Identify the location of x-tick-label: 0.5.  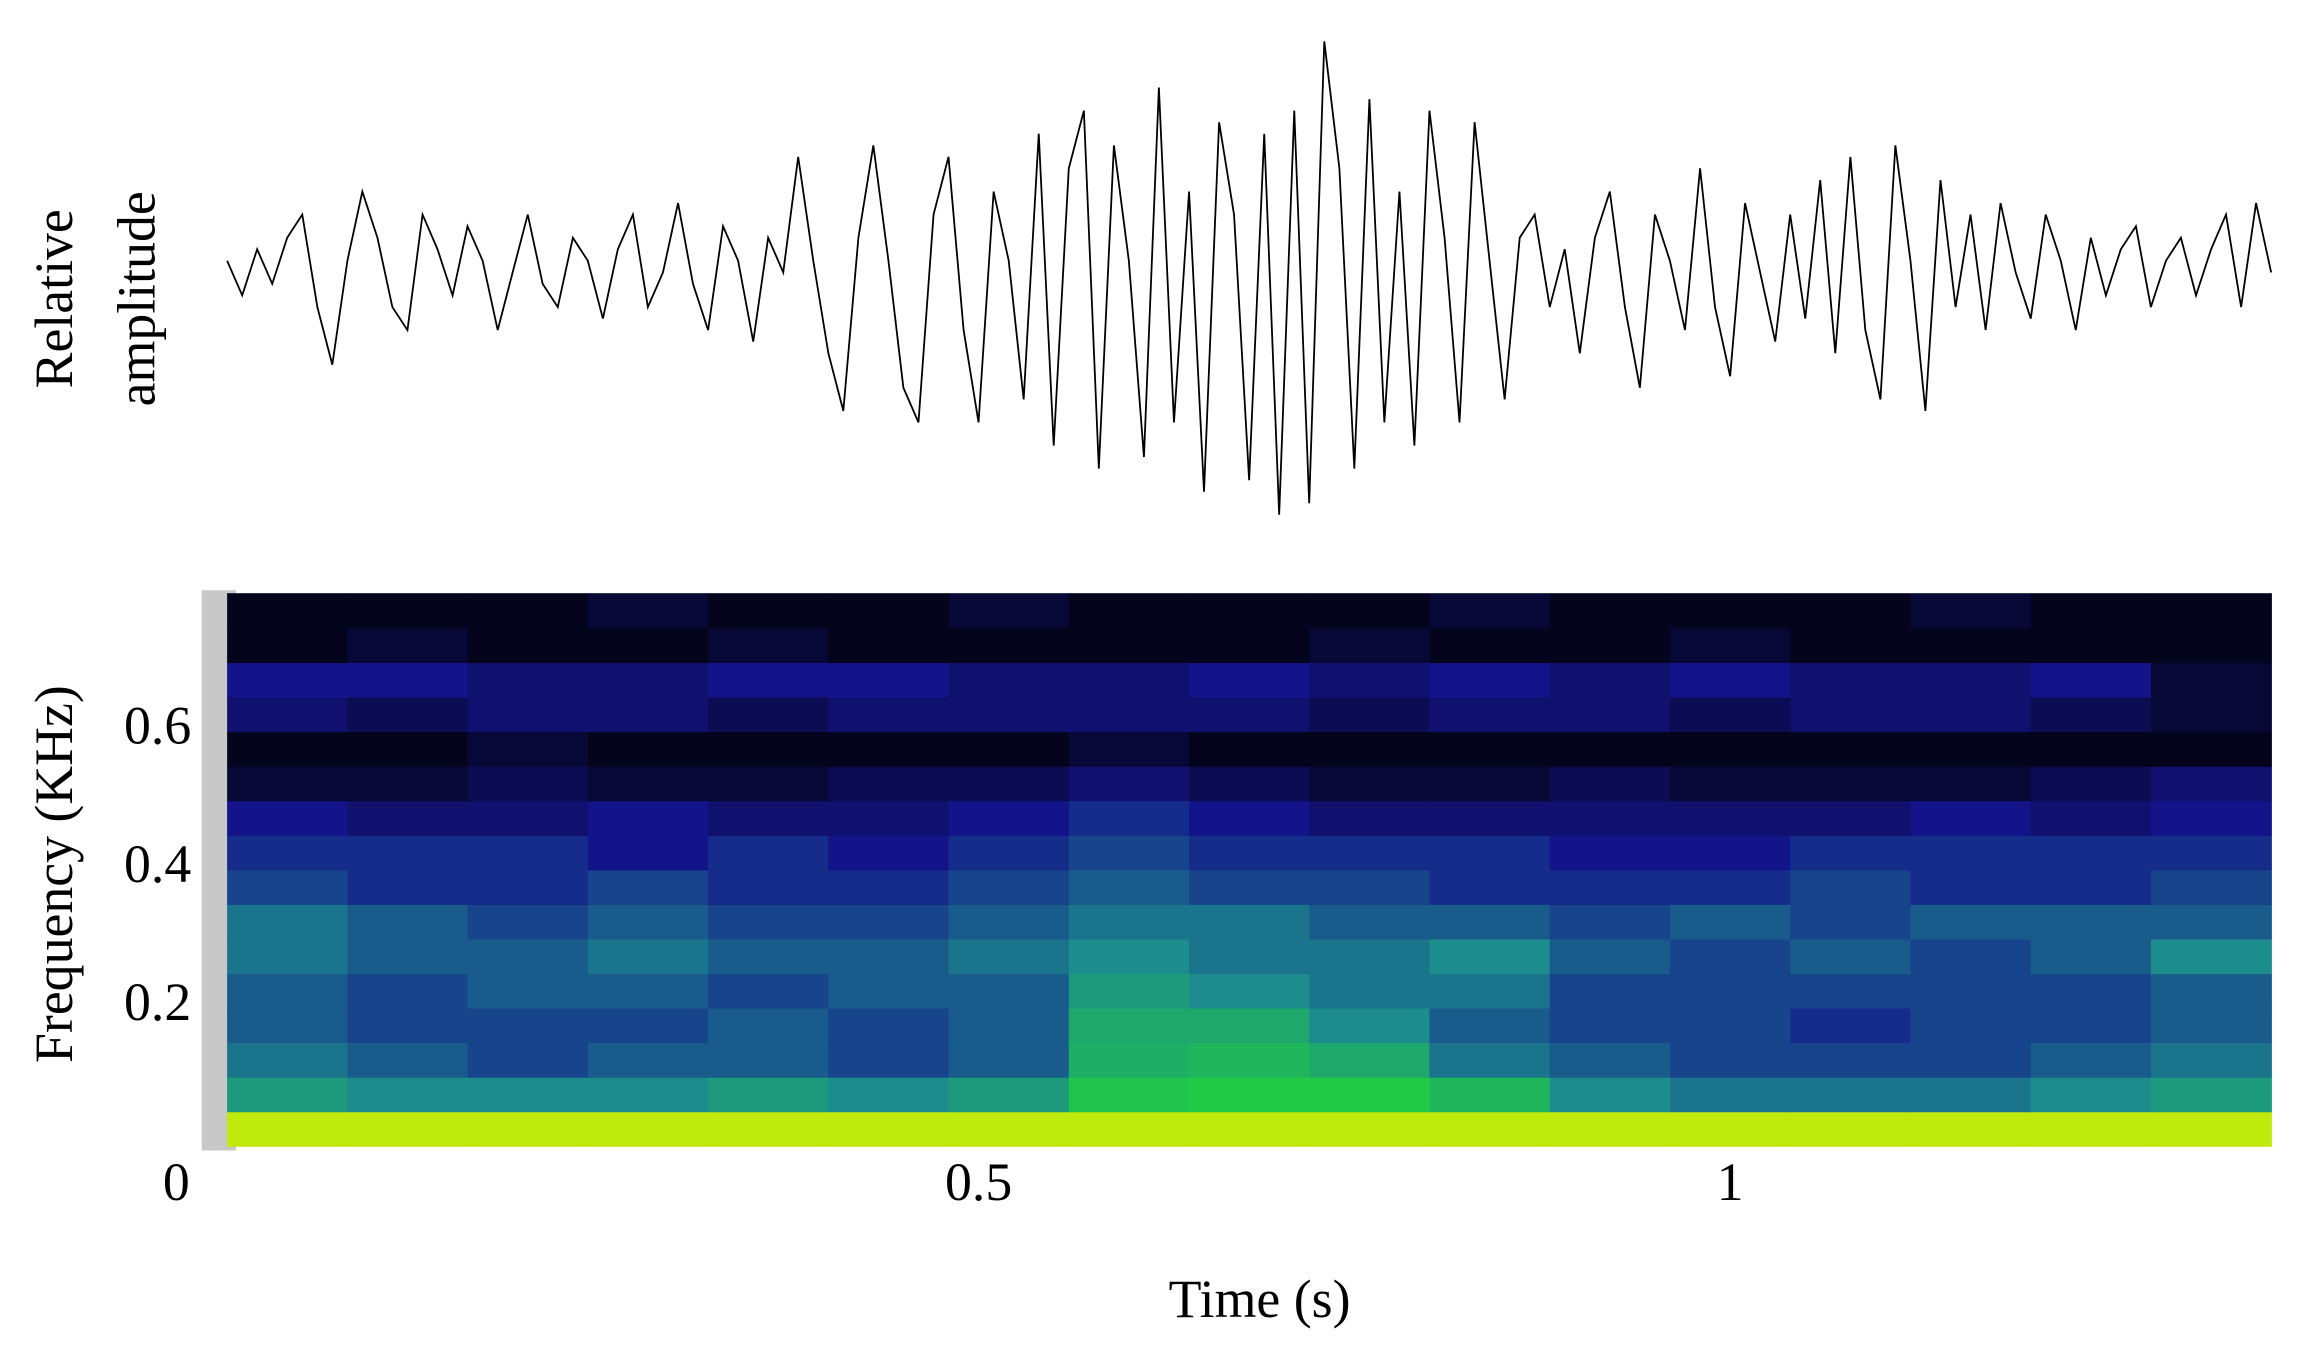
(978, 1182).